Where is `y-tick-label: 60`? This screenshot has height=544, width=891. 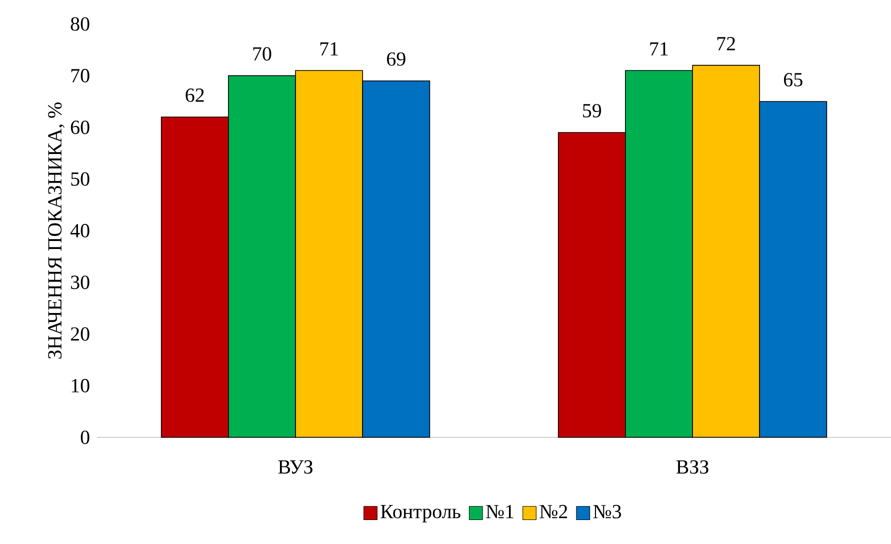 y-tick-label: 60 is located at coordinates (80, 127).